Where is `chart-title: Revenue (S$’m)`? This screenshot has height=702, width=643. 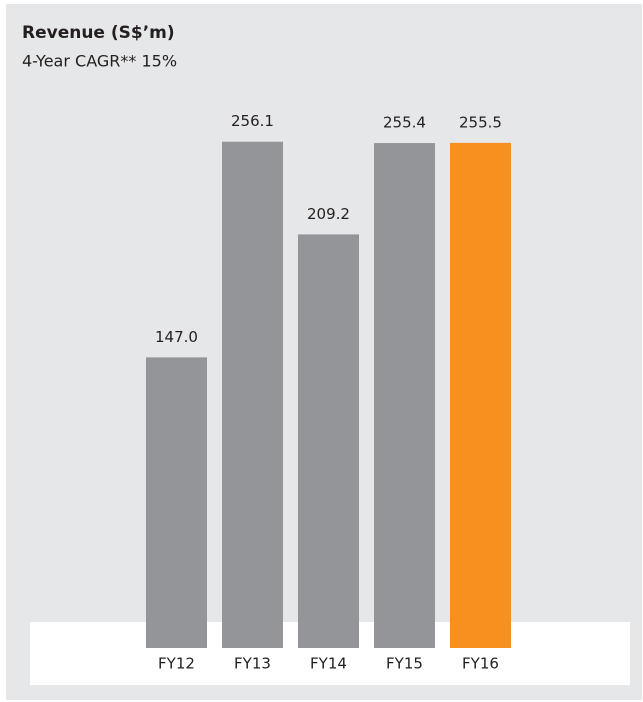 chart-title: Revenue (S$’m) is located at coordinates (98, 33).